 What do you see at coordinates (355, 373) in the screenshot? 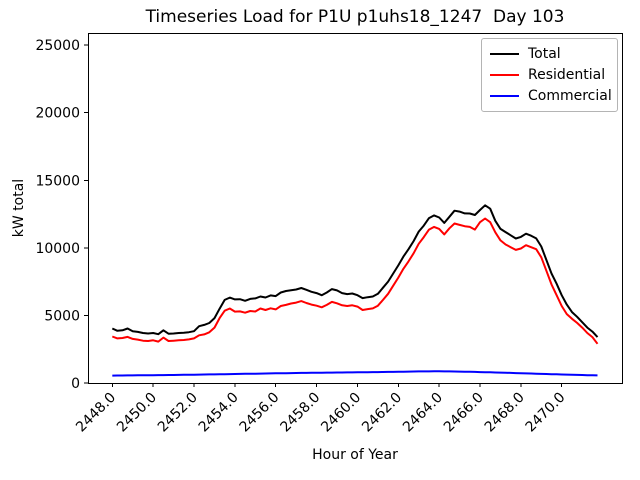
I see `series-line-commercial` at bounding box center [355, 373].